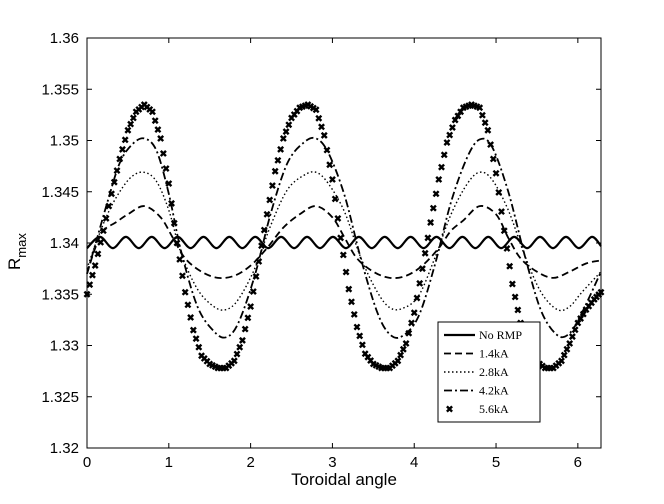 Image resolution: width=664 pixels, height=504 pixels. What do you see at coordinates (60, 294) in the screenshot?
I see `y-tick-label: 1.335` at bounding box center [60, 294].